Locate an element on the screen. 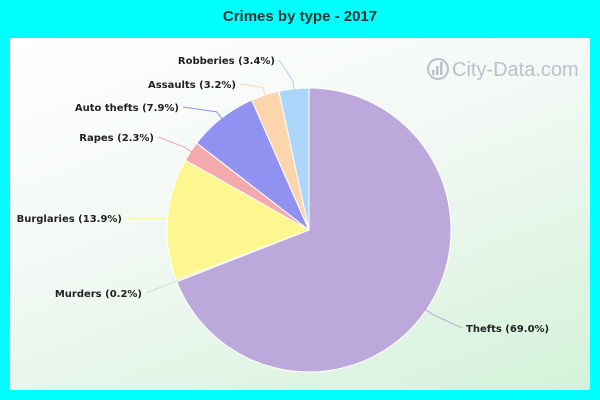  slice-label: Assaults (3.2%) is located at coordinates (192, 85).